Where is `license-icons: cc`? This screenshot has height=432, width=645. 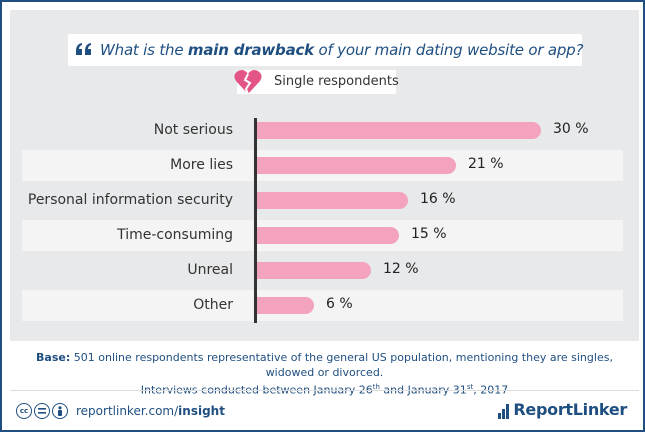 license-icons: cc is located at coordinates (42, 411).